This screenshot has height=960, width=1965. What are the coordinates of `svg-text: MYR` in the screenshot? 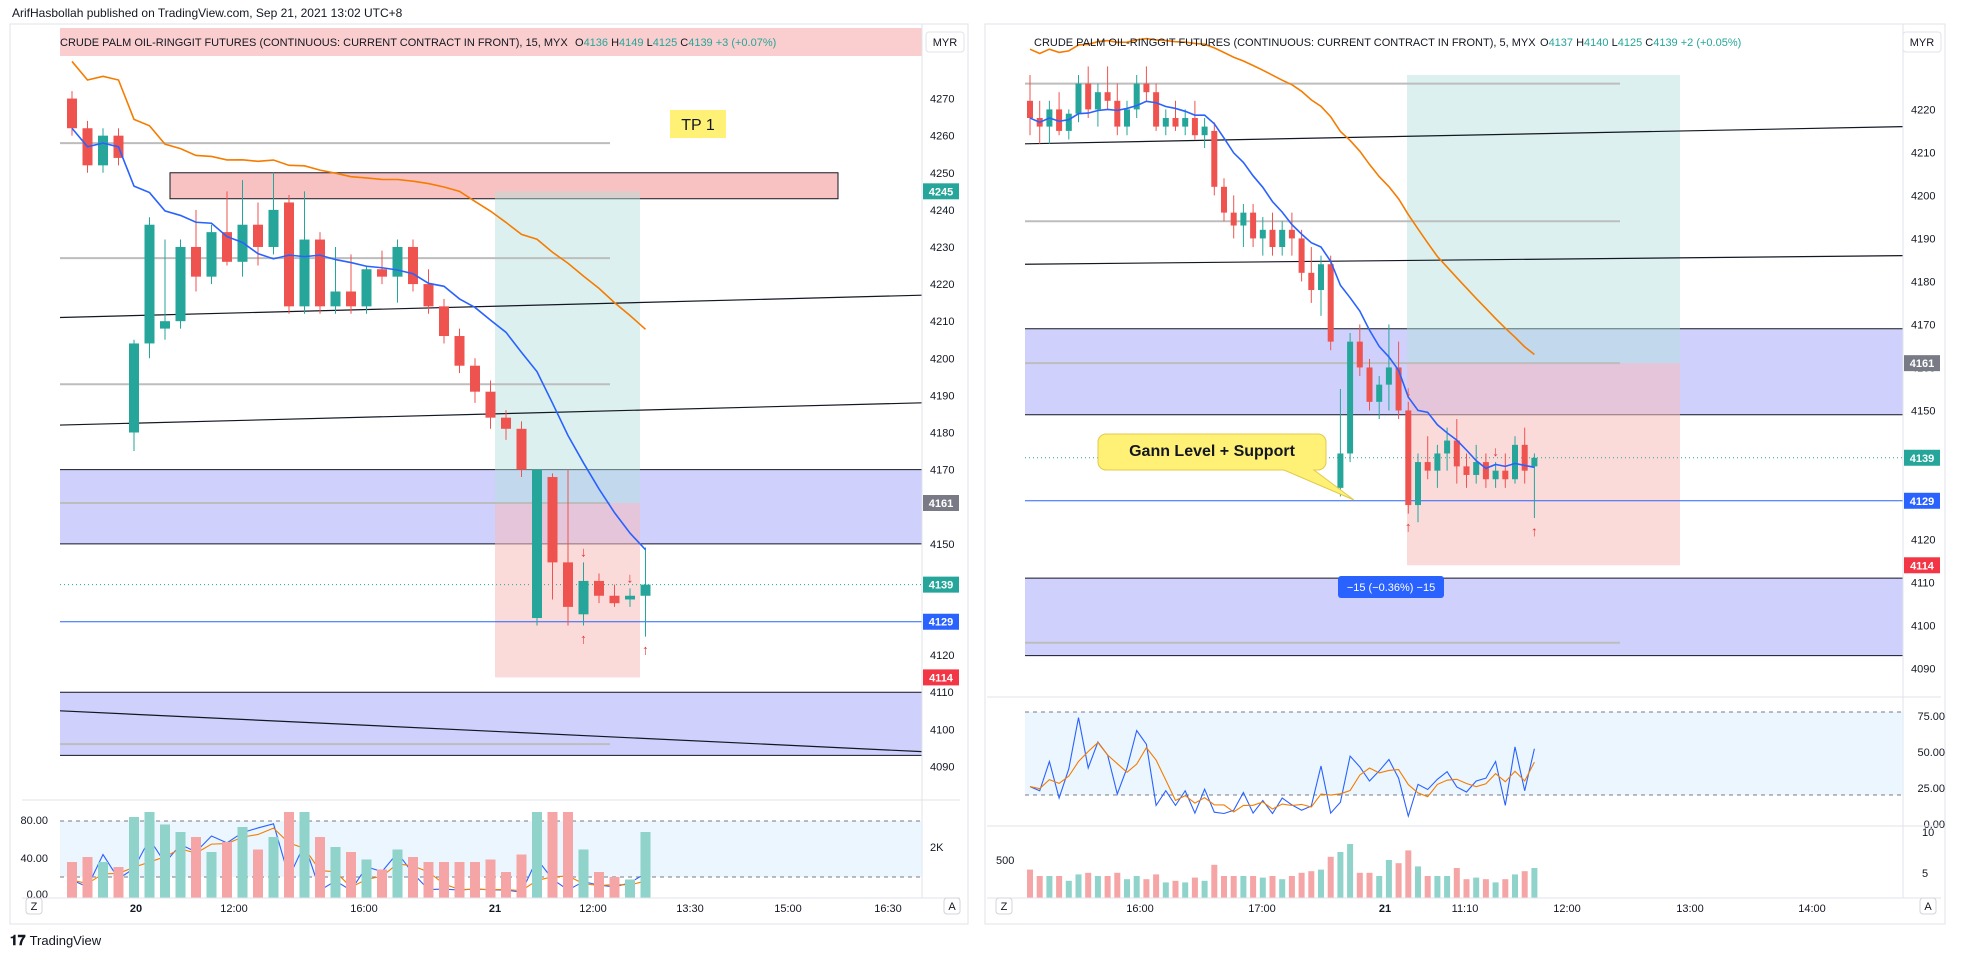 It's located at (945, 43).